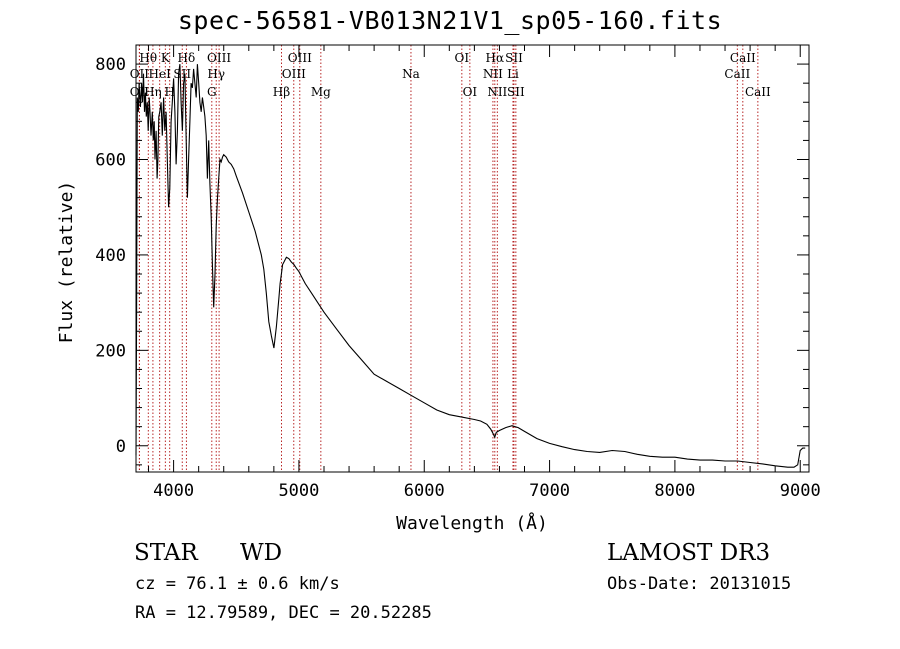 The image size is (900, 649). What do you see at coordinates (66, 262) in the screenshot?
I see `y-axis-label: Flux (relative)` at bounding box center [66, 262].